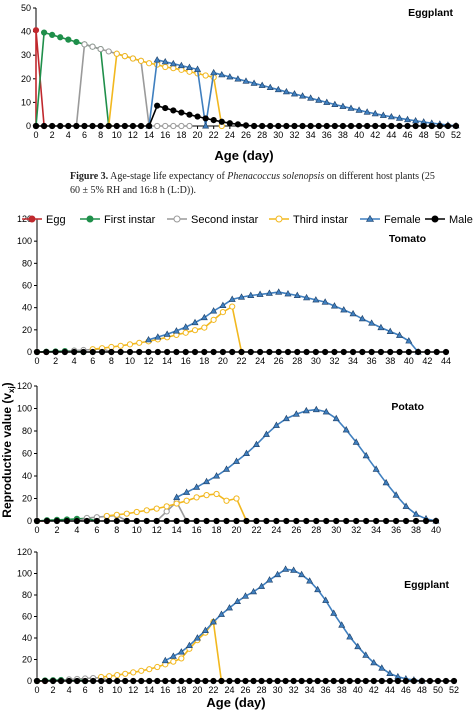 This screenshot has height=710, width=474. Describe the element at coordinates (241, 361) in the screenshot. I see `x-tick-label: 22` at that location.